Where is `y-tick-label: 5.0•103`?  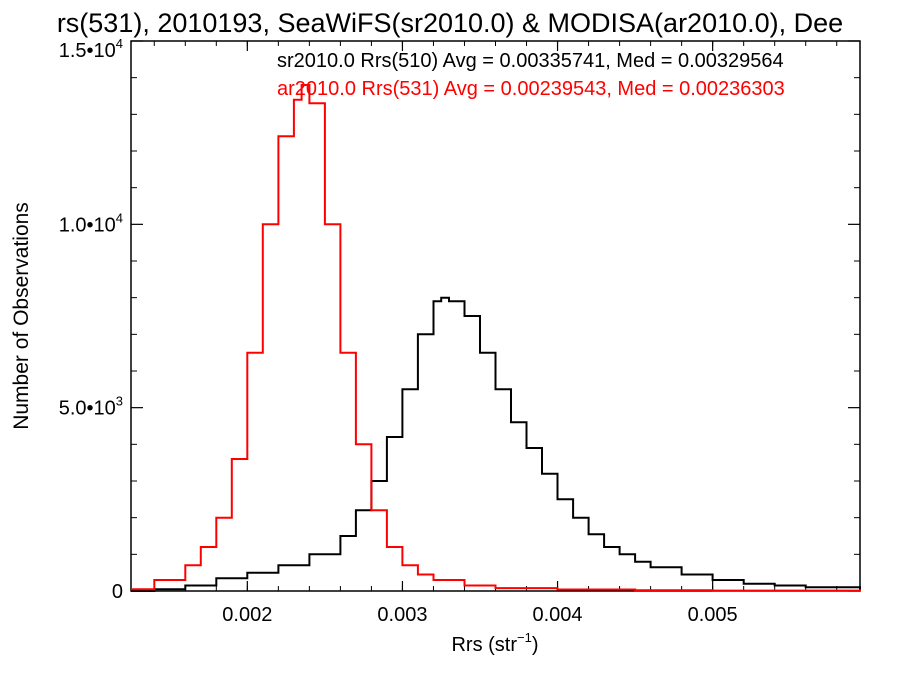
y-tick-label: 5.0•103 is located at coordinates (91, 407).